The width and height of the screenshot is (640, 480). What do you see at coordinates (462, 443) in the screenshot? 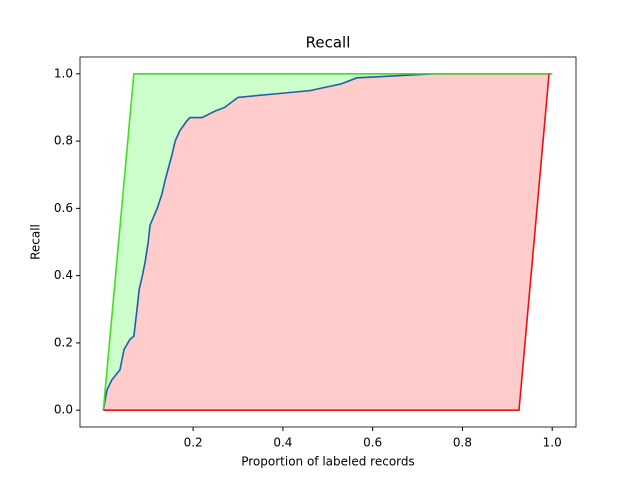
I see `x-tick-label: 0.8` at bounding box center [462, 443].